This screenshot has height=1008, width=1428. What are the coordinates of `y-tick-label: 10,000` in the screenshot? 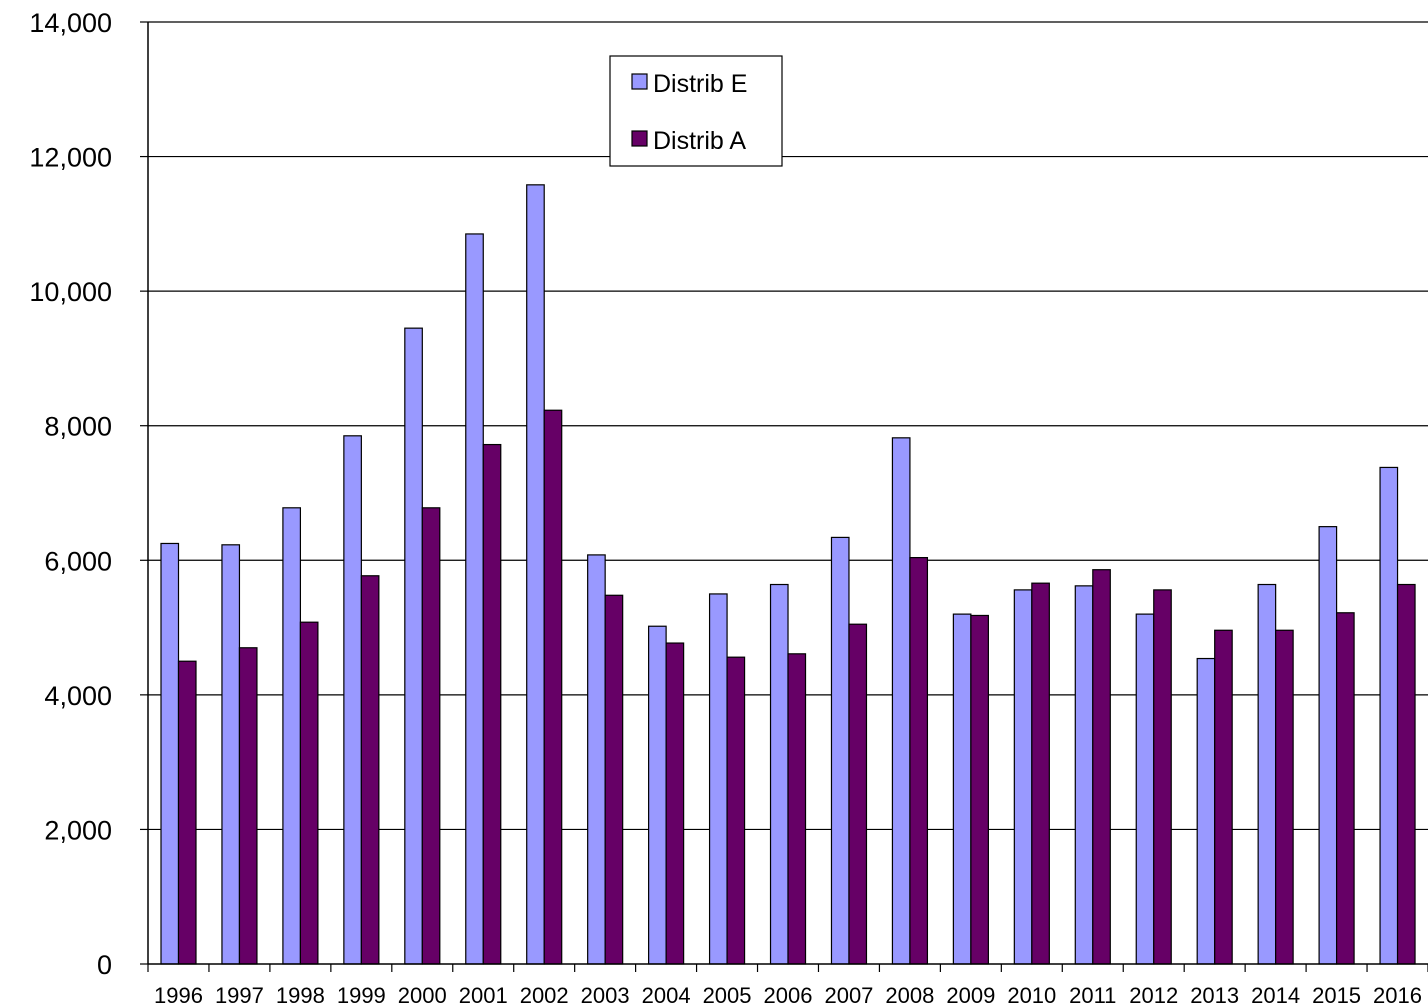 It's located at (70, 292).